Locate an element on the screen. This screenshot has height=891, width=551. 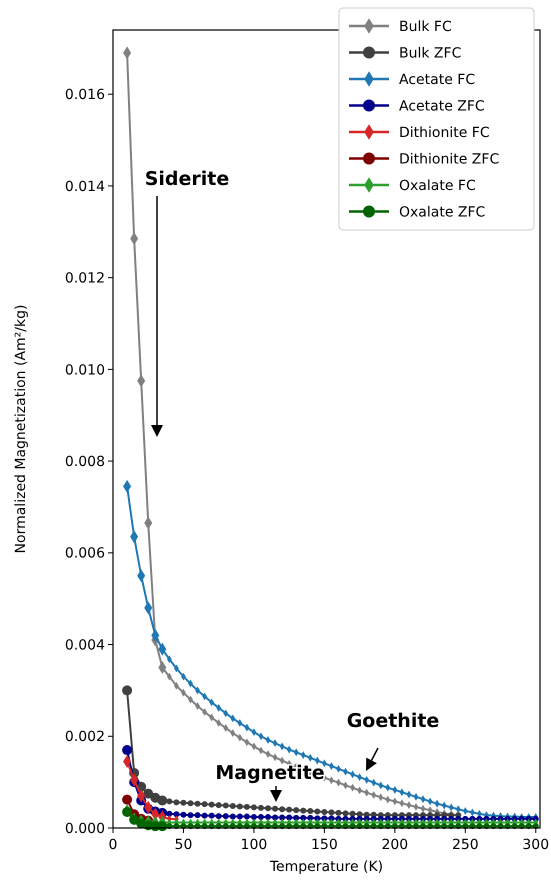
y-axis-title: Normalized Magnetization (Am²/kg) is located at coordinates (21, 429).